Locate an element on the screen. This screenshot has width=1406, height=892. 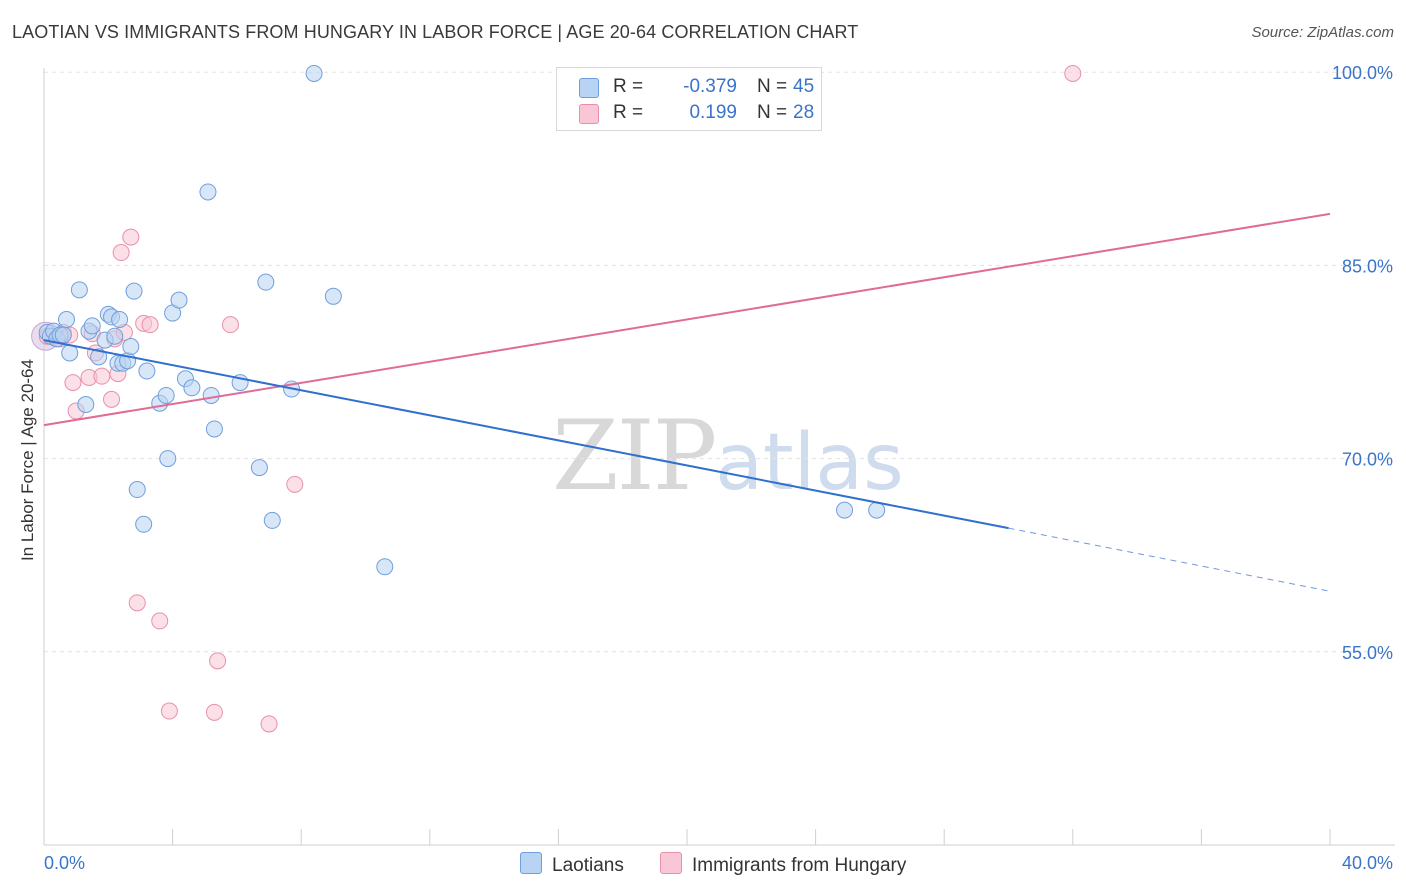
legend-r-value: 0.199 is located at coordinates (713, 112).